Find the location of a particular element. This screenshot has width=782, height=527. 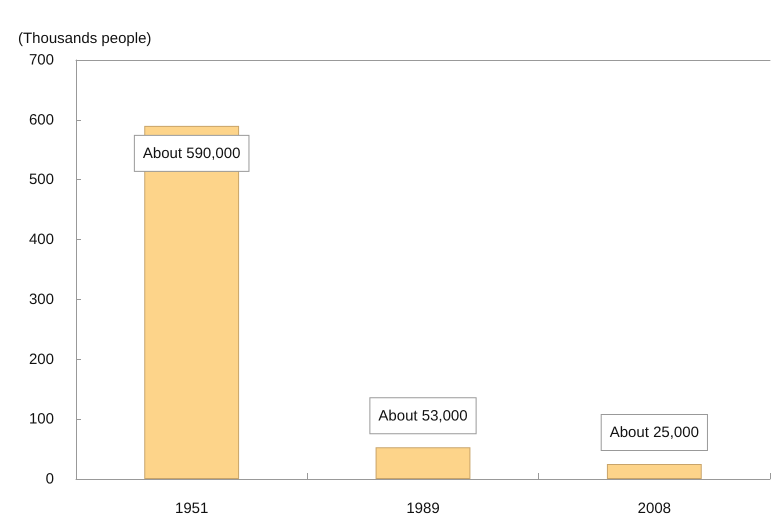

x-tick-label: 1989 is located at coordinates (423, 508).